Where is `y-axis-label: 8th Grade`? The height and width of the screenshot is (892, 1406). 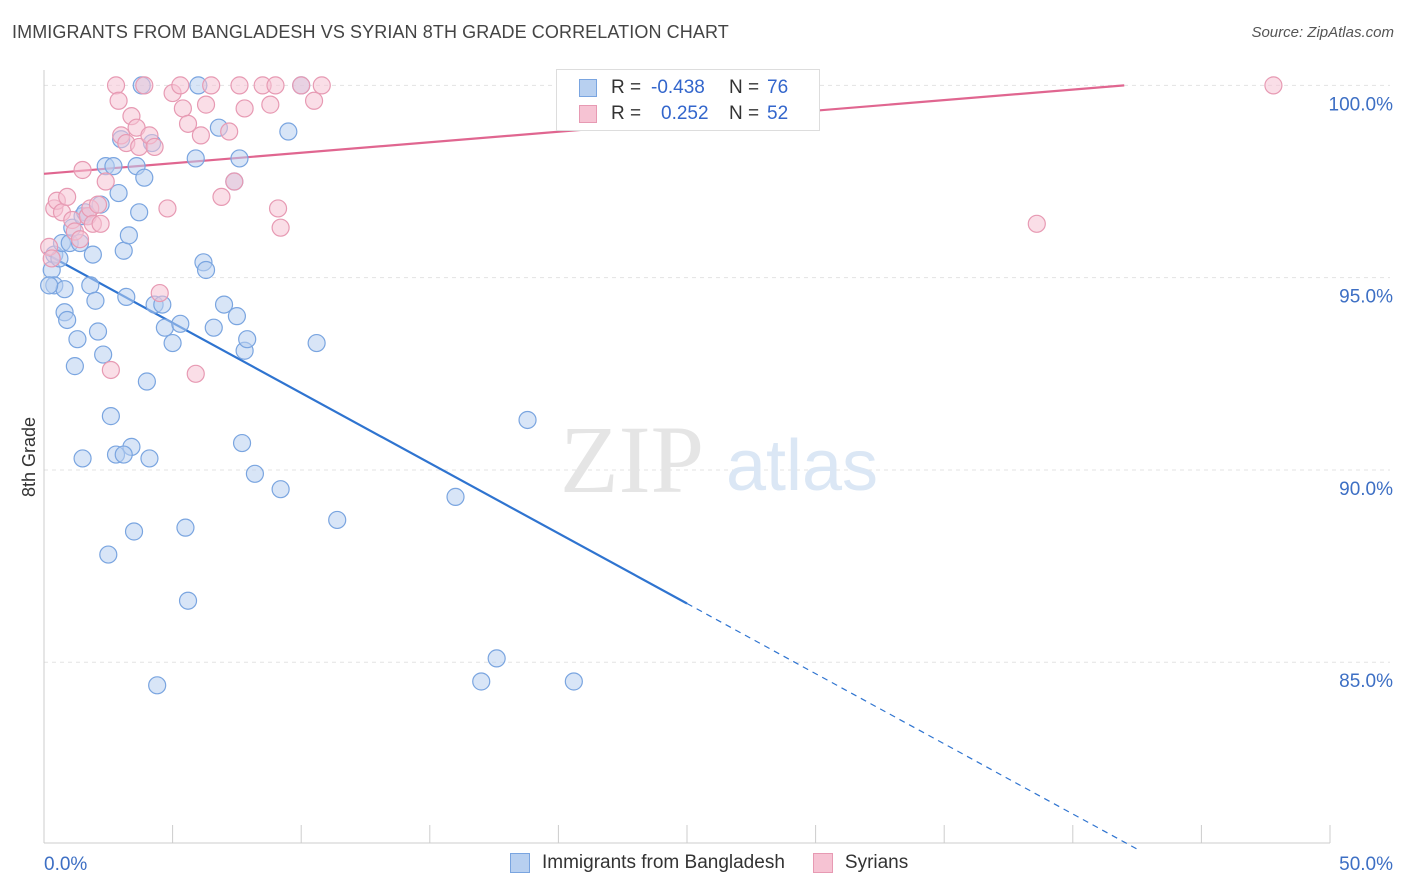 y-axis-label: 8th Grade is located at coordinates (29, 457).